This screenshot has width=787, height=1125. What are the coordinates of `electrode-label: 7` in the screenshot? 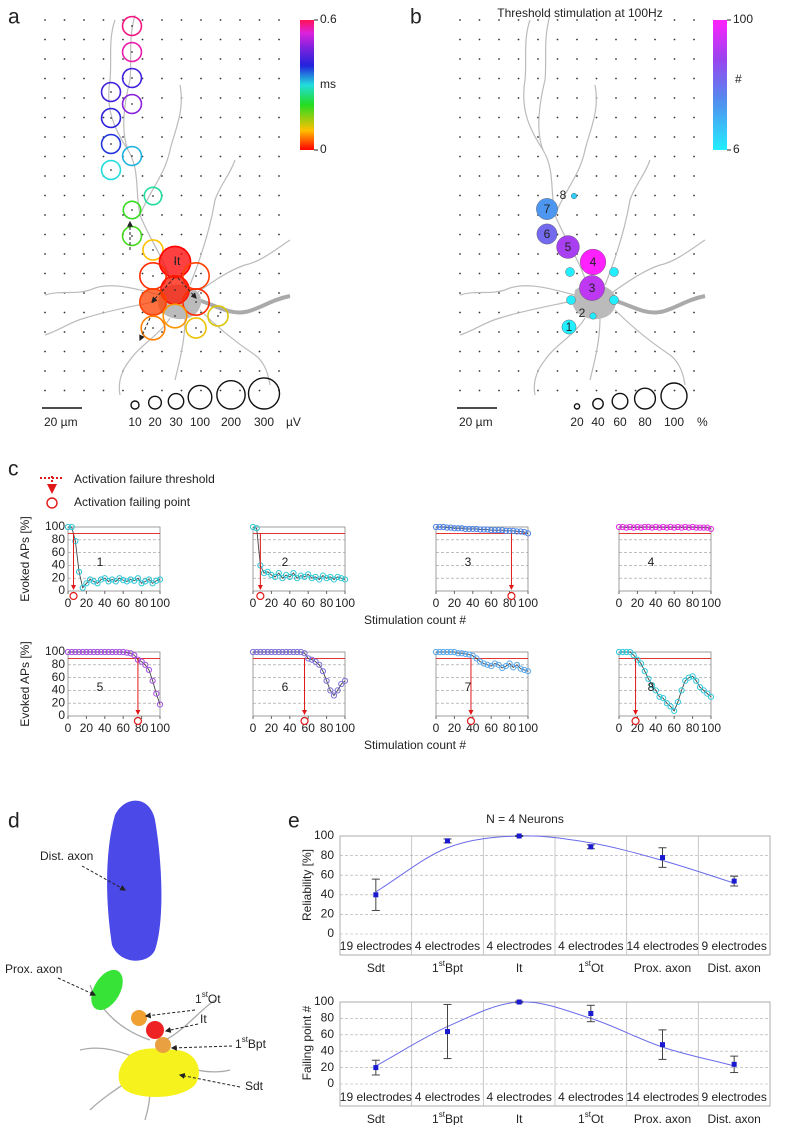 It's located at (547, 209).